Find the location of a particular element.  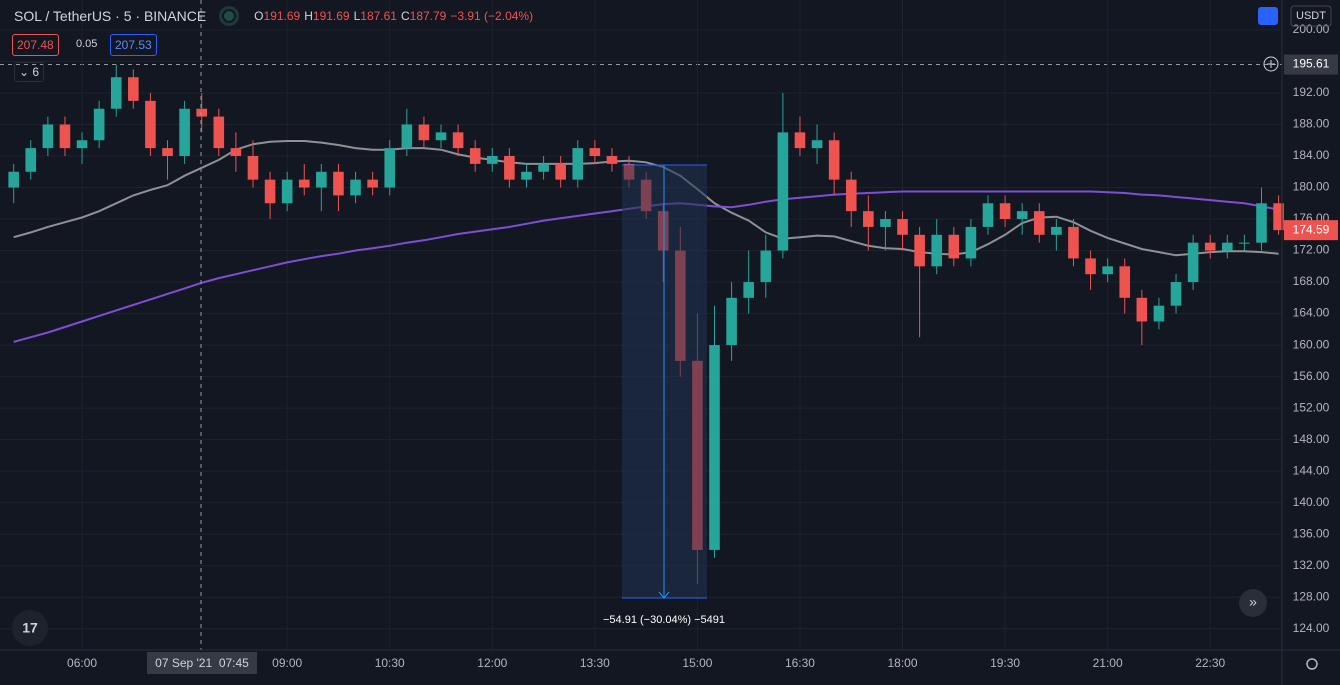

legend-item: L187.61 is located at coordinates (375, 16).